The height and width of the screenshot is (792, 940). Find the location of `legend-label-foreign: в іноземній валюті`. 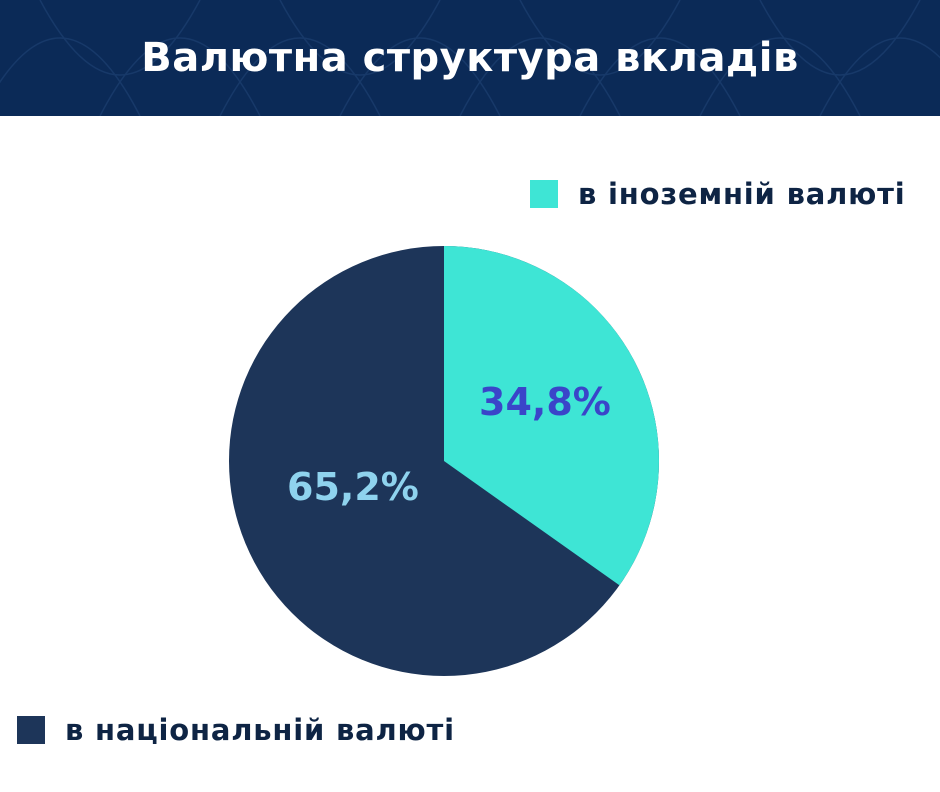

legend-label-foreign: в іноземній валюті is located at coordinates (742, 194).